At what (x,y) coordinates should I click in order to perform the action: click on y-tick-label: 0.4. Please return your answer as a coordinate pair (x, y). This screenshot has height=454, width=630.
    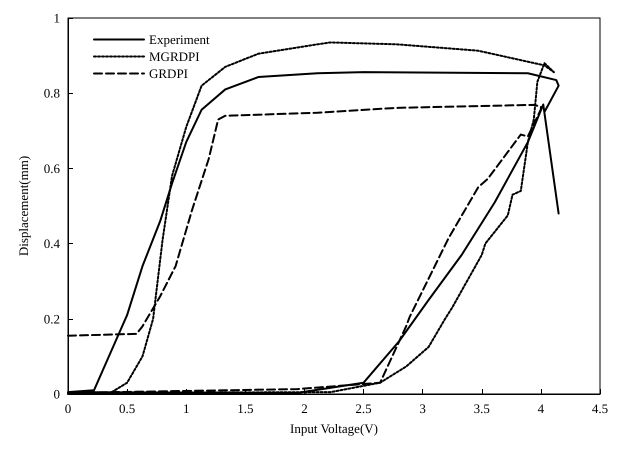
    Looking at the image, I should click on (52, 244).